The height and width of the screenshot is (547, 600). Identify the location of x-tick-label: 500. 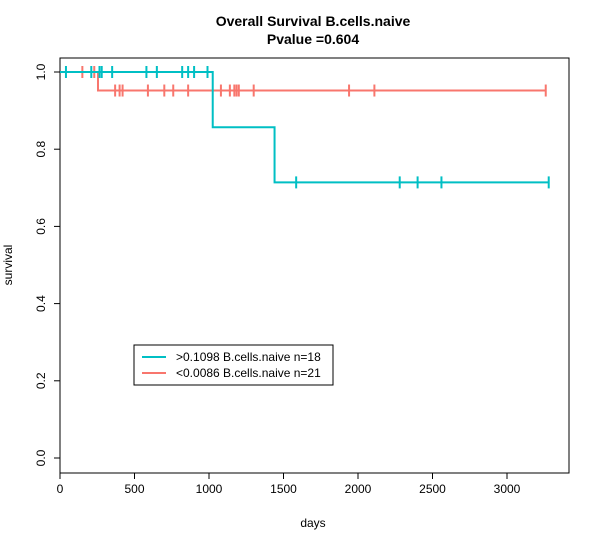
(134, 489).